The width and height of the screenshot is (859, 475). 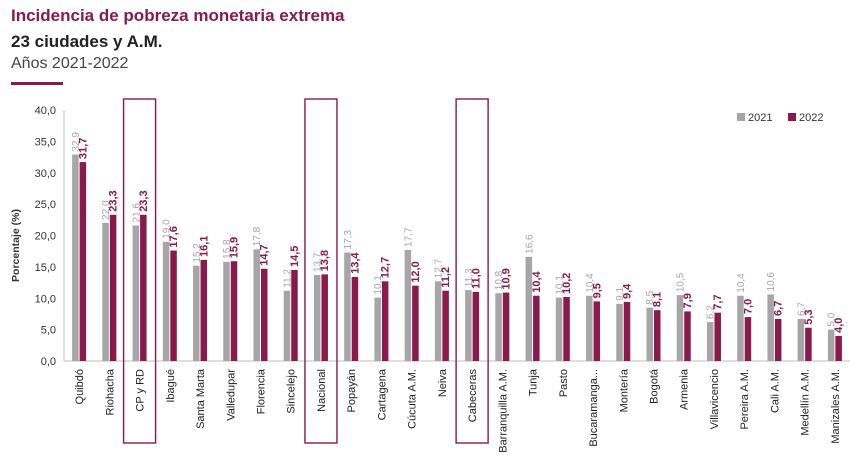 What do you see at coordinates (136, 213) in the screenshot?
I see `data-label-2021: 21,6` at bounding box center [136, 213].